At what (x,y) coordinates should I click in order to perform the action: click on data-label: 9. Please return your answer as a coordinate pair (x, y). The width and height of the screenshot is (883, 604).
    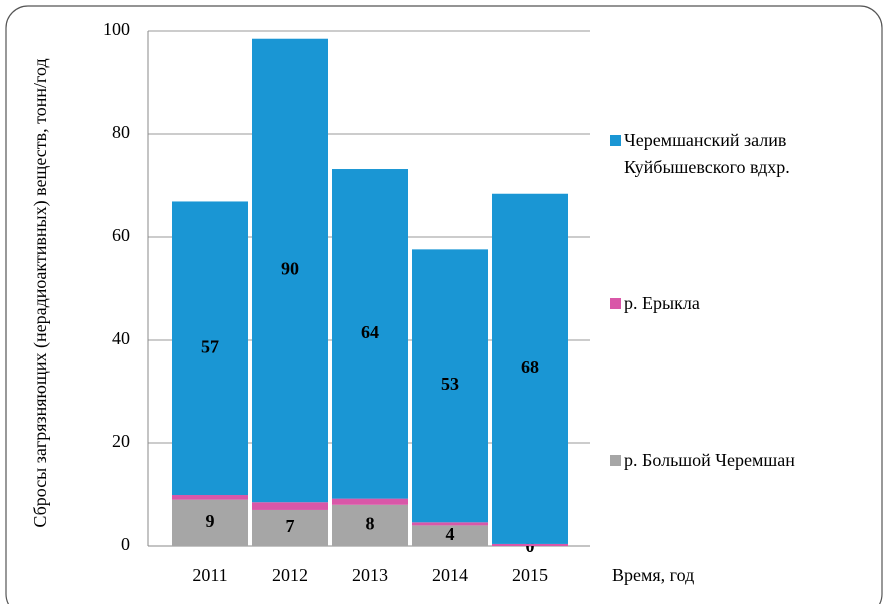
    Looking at the image, I should click on (210, 521).